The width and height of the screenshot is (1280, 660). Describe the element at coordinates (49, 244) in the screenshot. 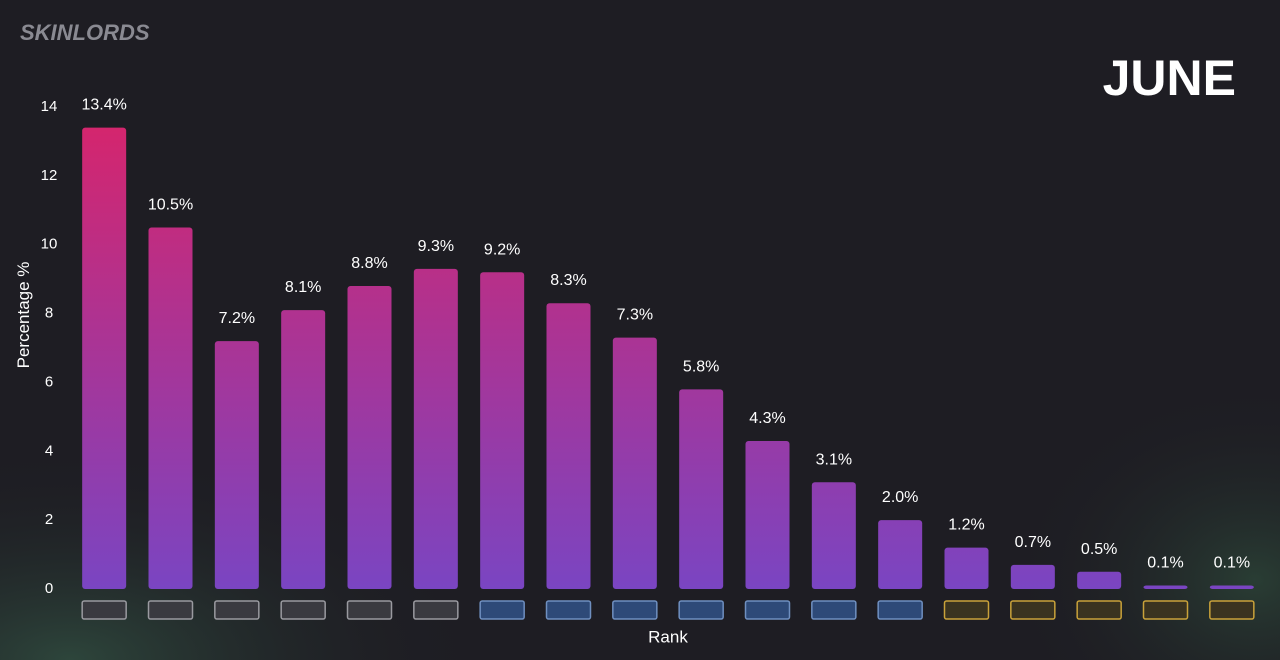

I see `y-tick-label: 10` at that location.